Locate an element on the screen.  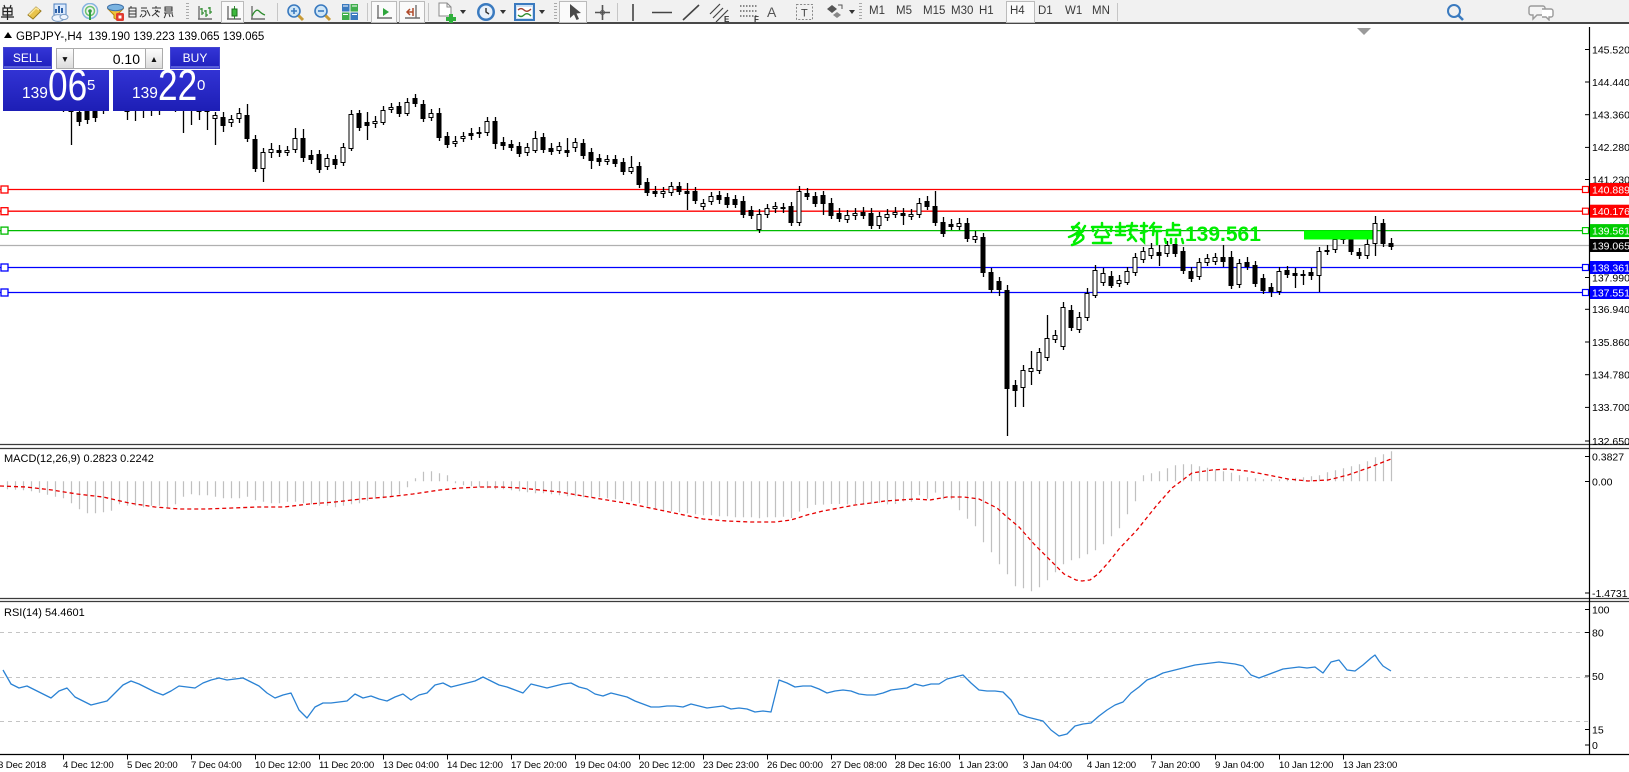
svg-text: E is located at coordinates (727, 19).